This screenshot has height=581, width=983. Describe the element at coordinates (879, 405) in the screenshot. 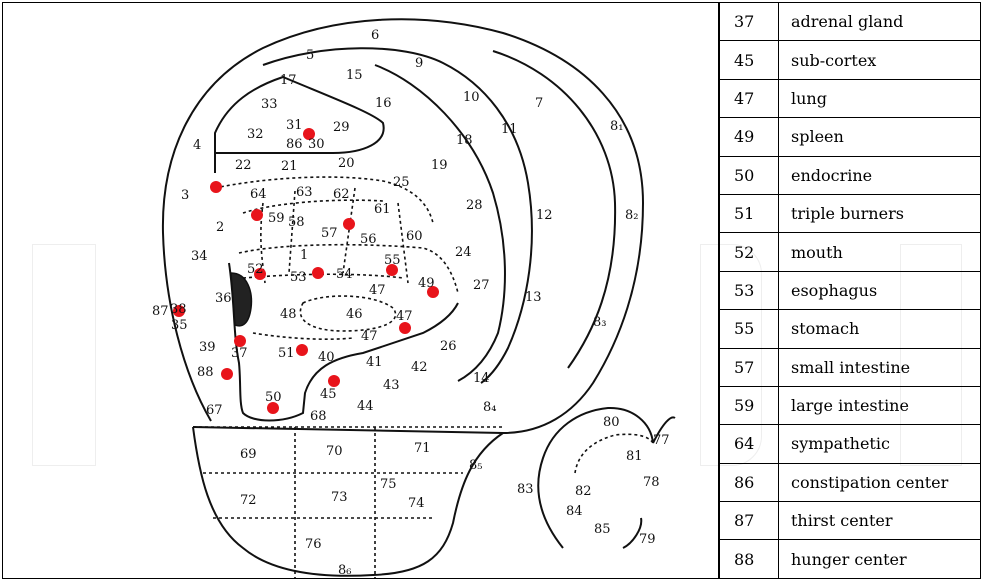

I see `legend-point-name: large intestine` at that location.